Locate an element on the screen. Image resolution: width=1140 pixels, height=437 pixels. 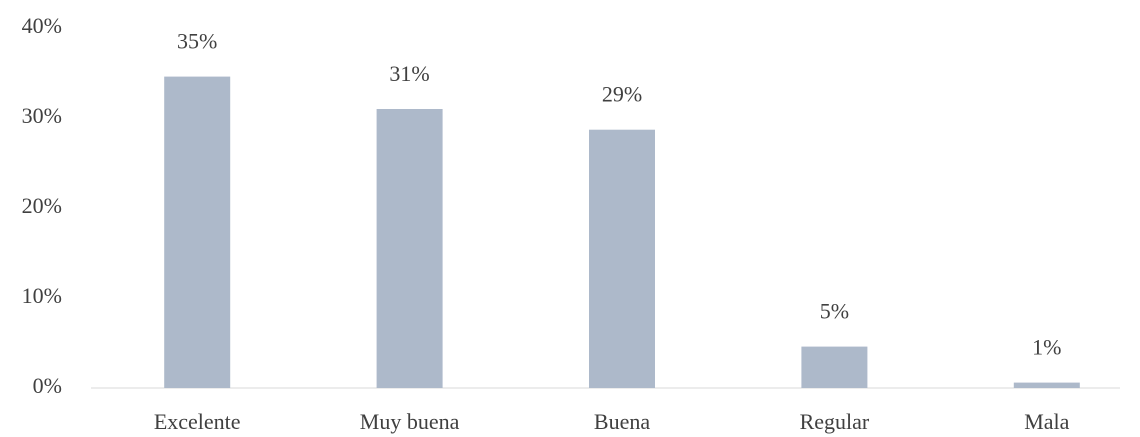
x-tick-label: Muy buena is located at coordinates (410, 421).